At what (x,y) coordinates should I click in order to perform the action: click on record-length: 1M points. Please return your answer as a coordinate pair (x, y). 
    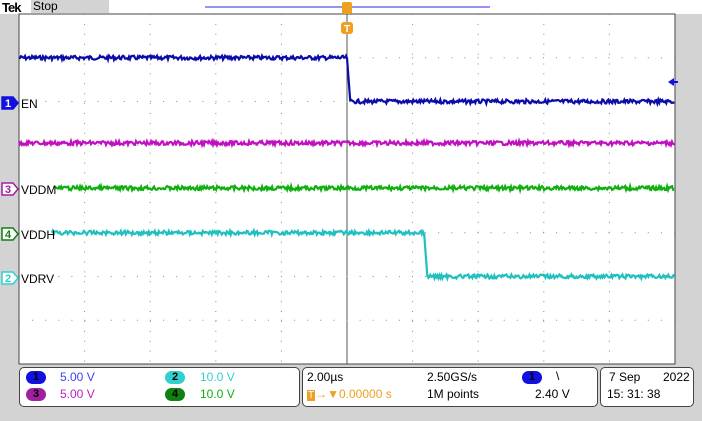
    Looking at the image, I should click on (453, 394).